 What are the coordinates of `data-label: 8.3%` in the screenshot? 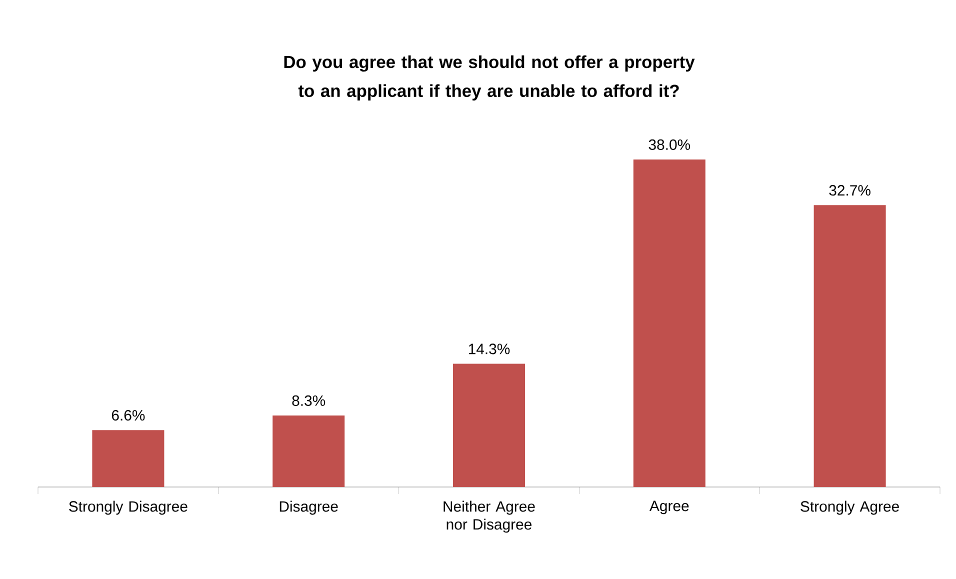 It's located at (309, 400).